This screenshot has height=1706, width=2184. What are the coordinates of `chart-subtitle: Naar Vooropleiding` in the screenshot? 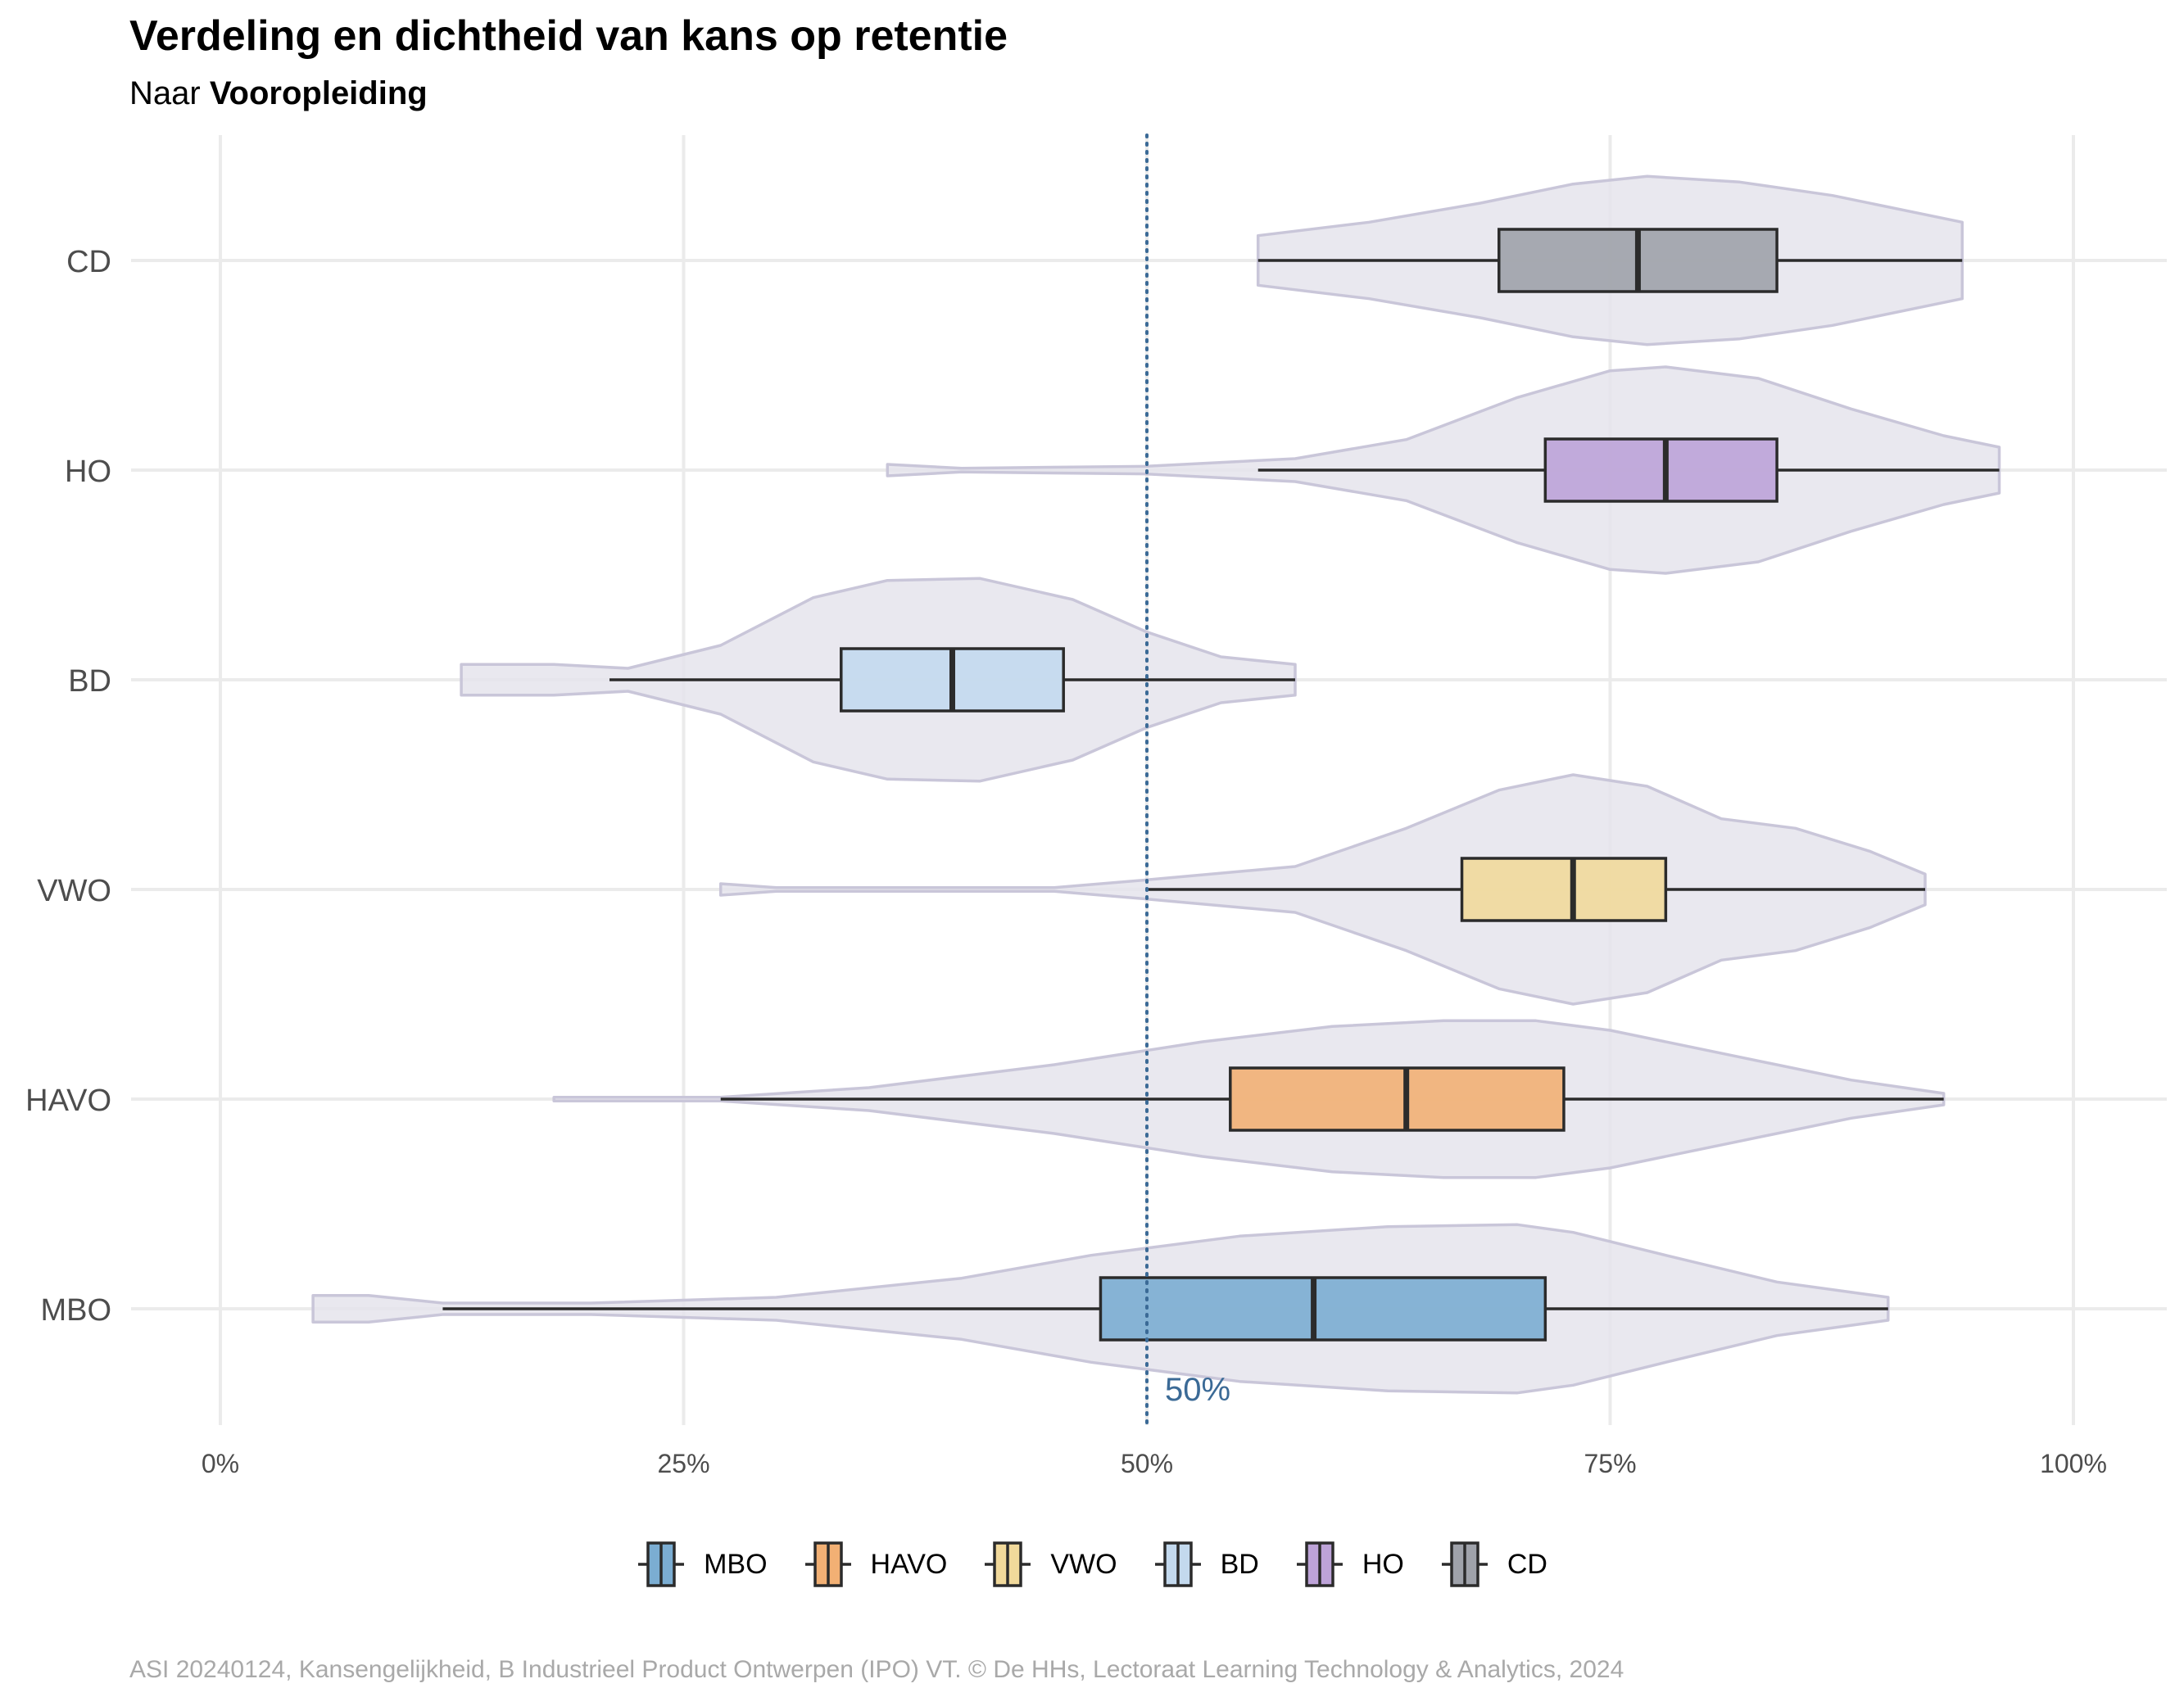 It's located at (278, 93).